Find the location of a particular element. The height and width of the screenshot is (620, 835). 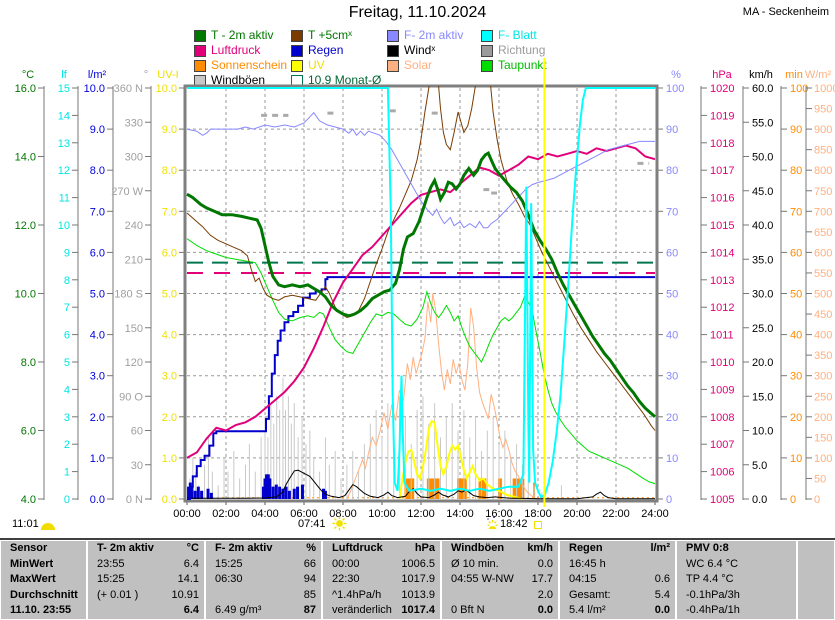

x-tick-label: 18:00 is located at coordinates (538, 514).